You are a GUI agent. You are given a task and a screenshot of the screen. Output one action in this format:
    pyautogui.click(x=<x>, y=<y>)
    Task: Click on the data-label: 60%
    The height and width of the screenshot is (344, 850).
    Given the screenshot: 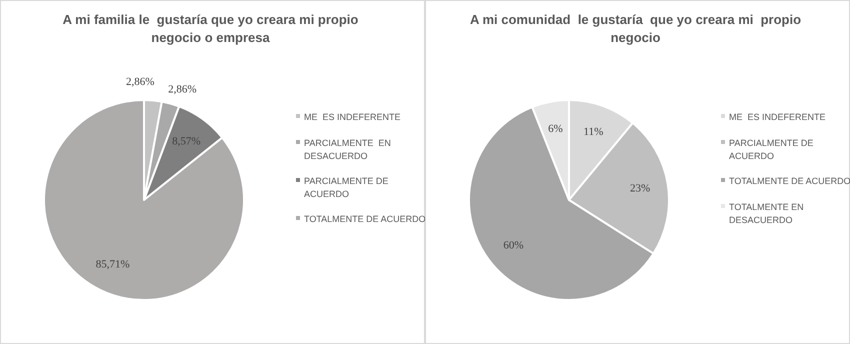 What is the action you would take?
    pyautogui.click(x=513, y=245)
    